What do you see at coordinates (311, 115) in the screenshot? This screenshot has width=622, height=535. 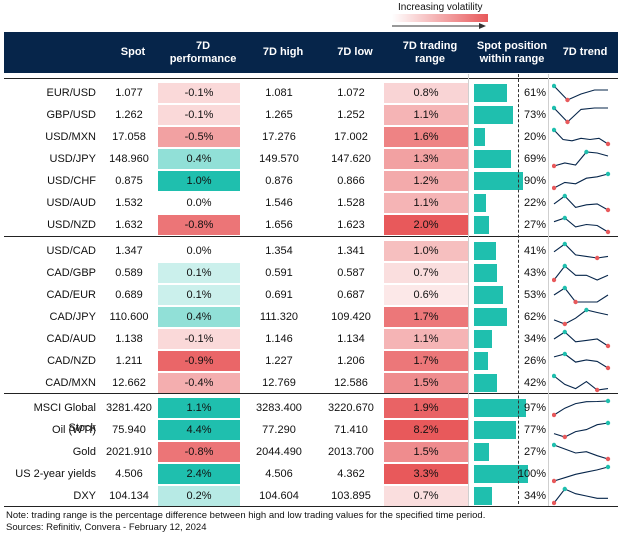 I see `table-row: GBP/USD 1.262 -0.1% 1.265 1.252 1.1% 73%` at bounding box center [311, 115].